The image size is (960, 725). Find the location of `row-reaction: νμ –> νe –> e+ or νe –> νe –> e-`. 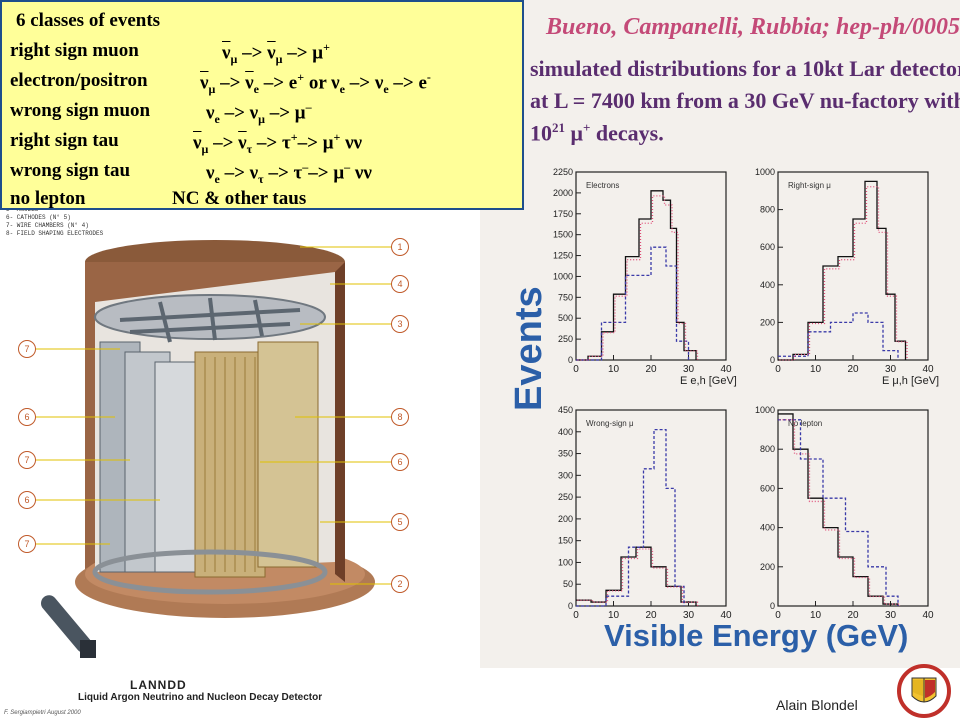

row-reaction: νμ –> νe –> e+ or νe –> νe –> e- is located at coordinates (315, 83).